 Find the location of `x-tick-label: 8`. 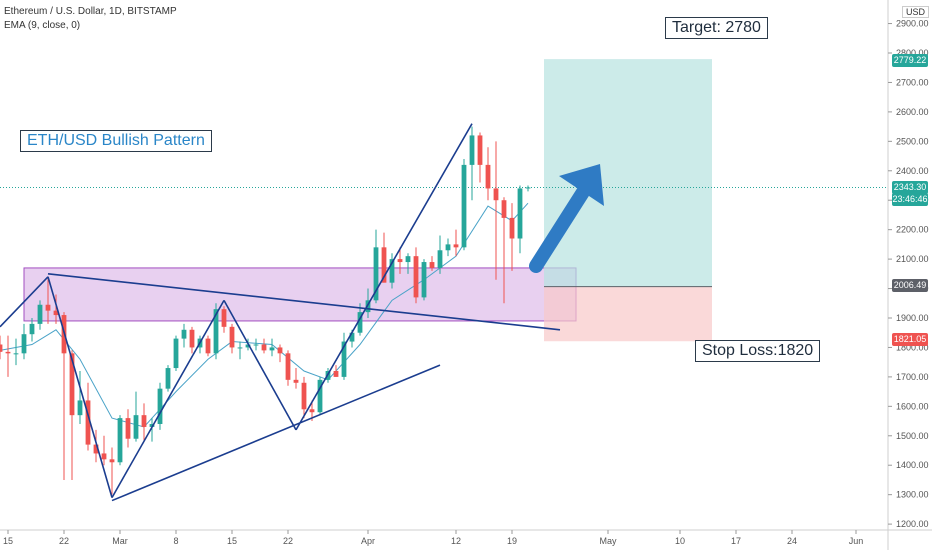

x-tick-label: 8 is located at coordinates (175, 541).